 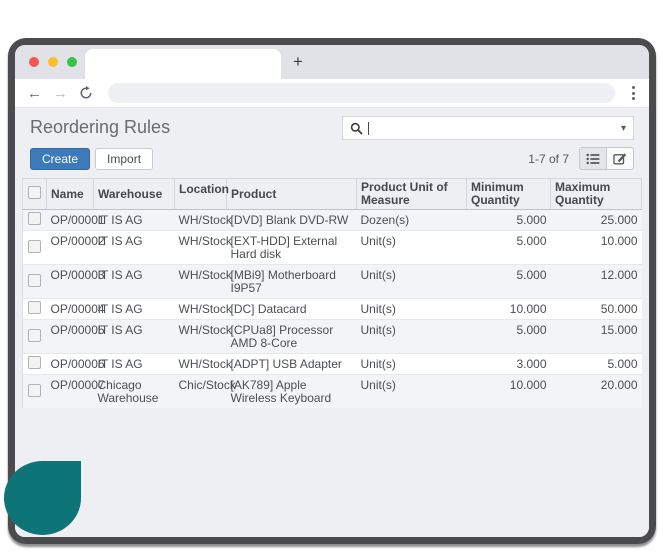 What do you see at coordinates (86, 93) in the screenshot?
I see `refresh-icon` at bounding box center [86, 93].